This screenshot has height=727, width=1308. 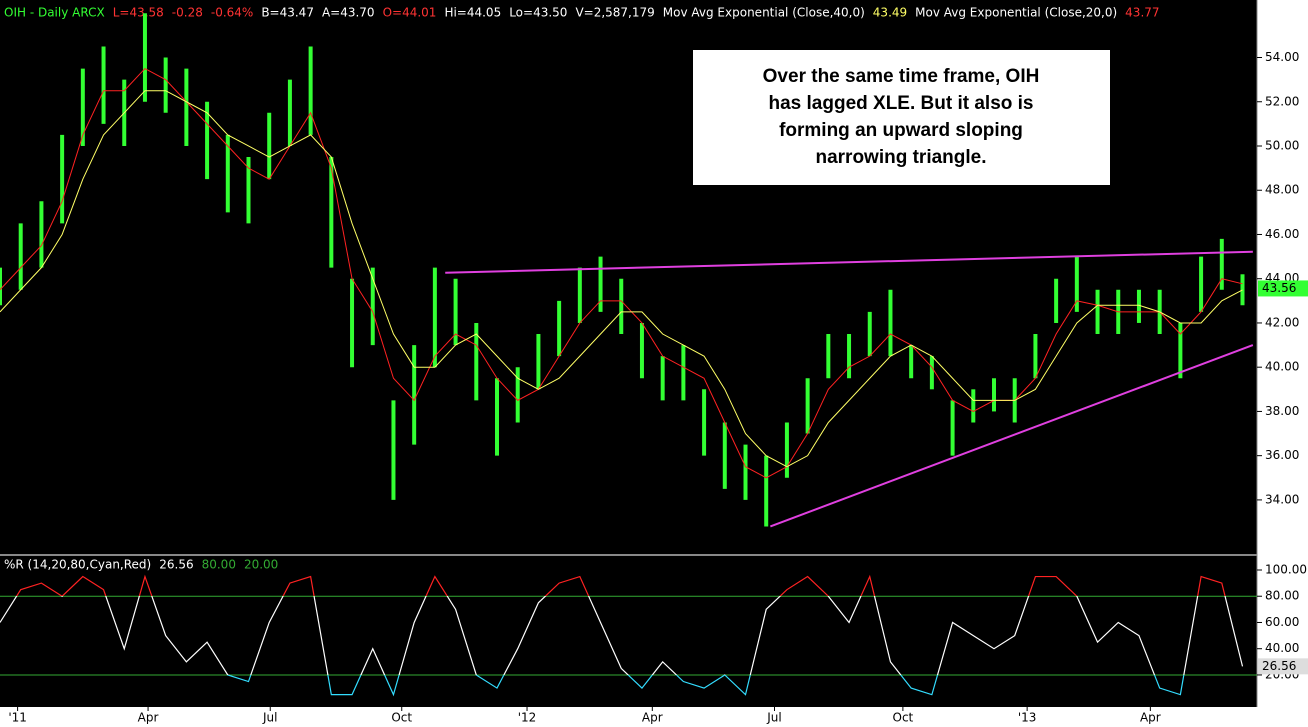 I want to click on annotation-line: forming an upward sloping, so click(x=901, y=130).